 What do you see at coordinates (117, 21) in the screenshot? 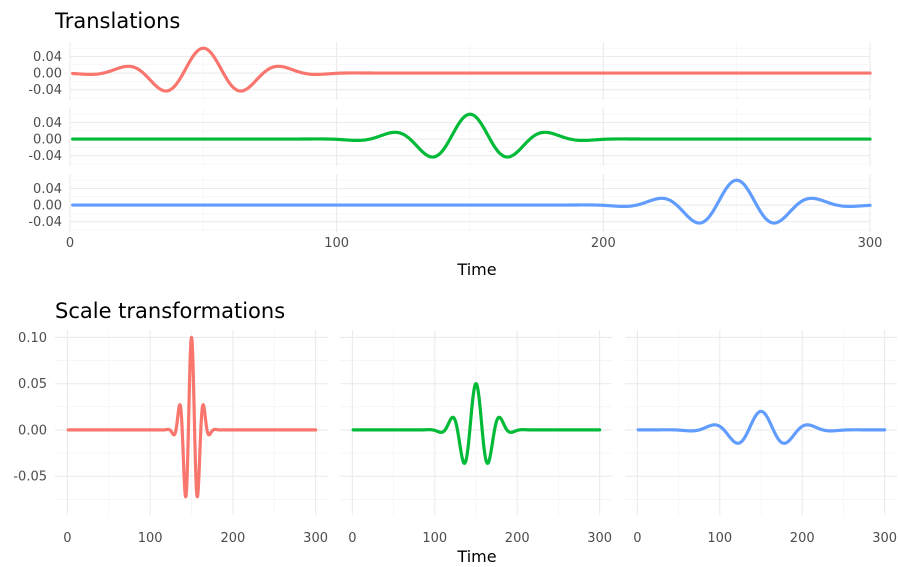
I see `chart-title: Translations` at bounding box center [117, 21].